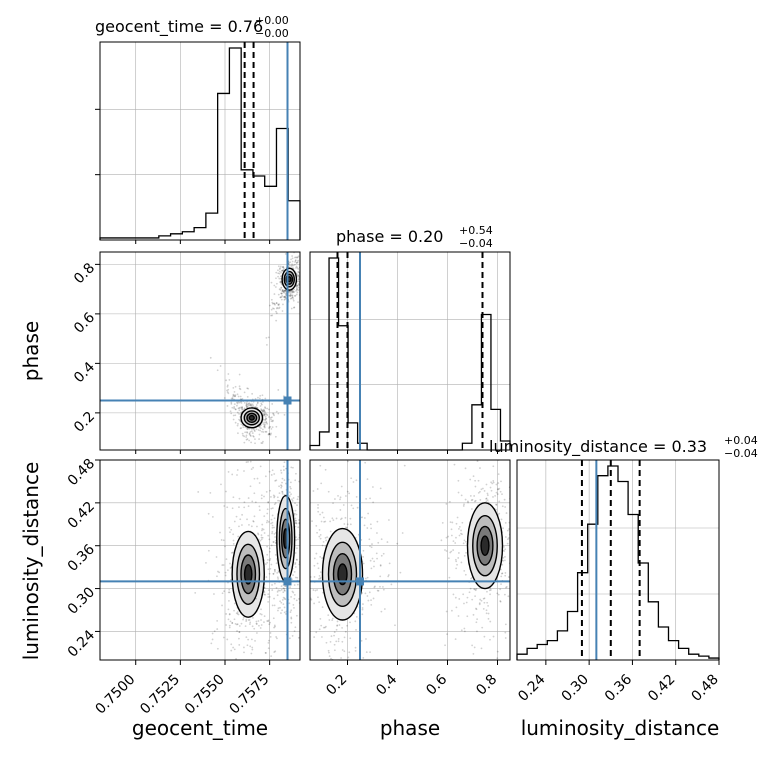 Image resolution: width=760 pixels, height=764 pixels. Describe the element at coordinates (116, 695) in the screenshot. I see `x-tick-label: 0.7500` at that location.